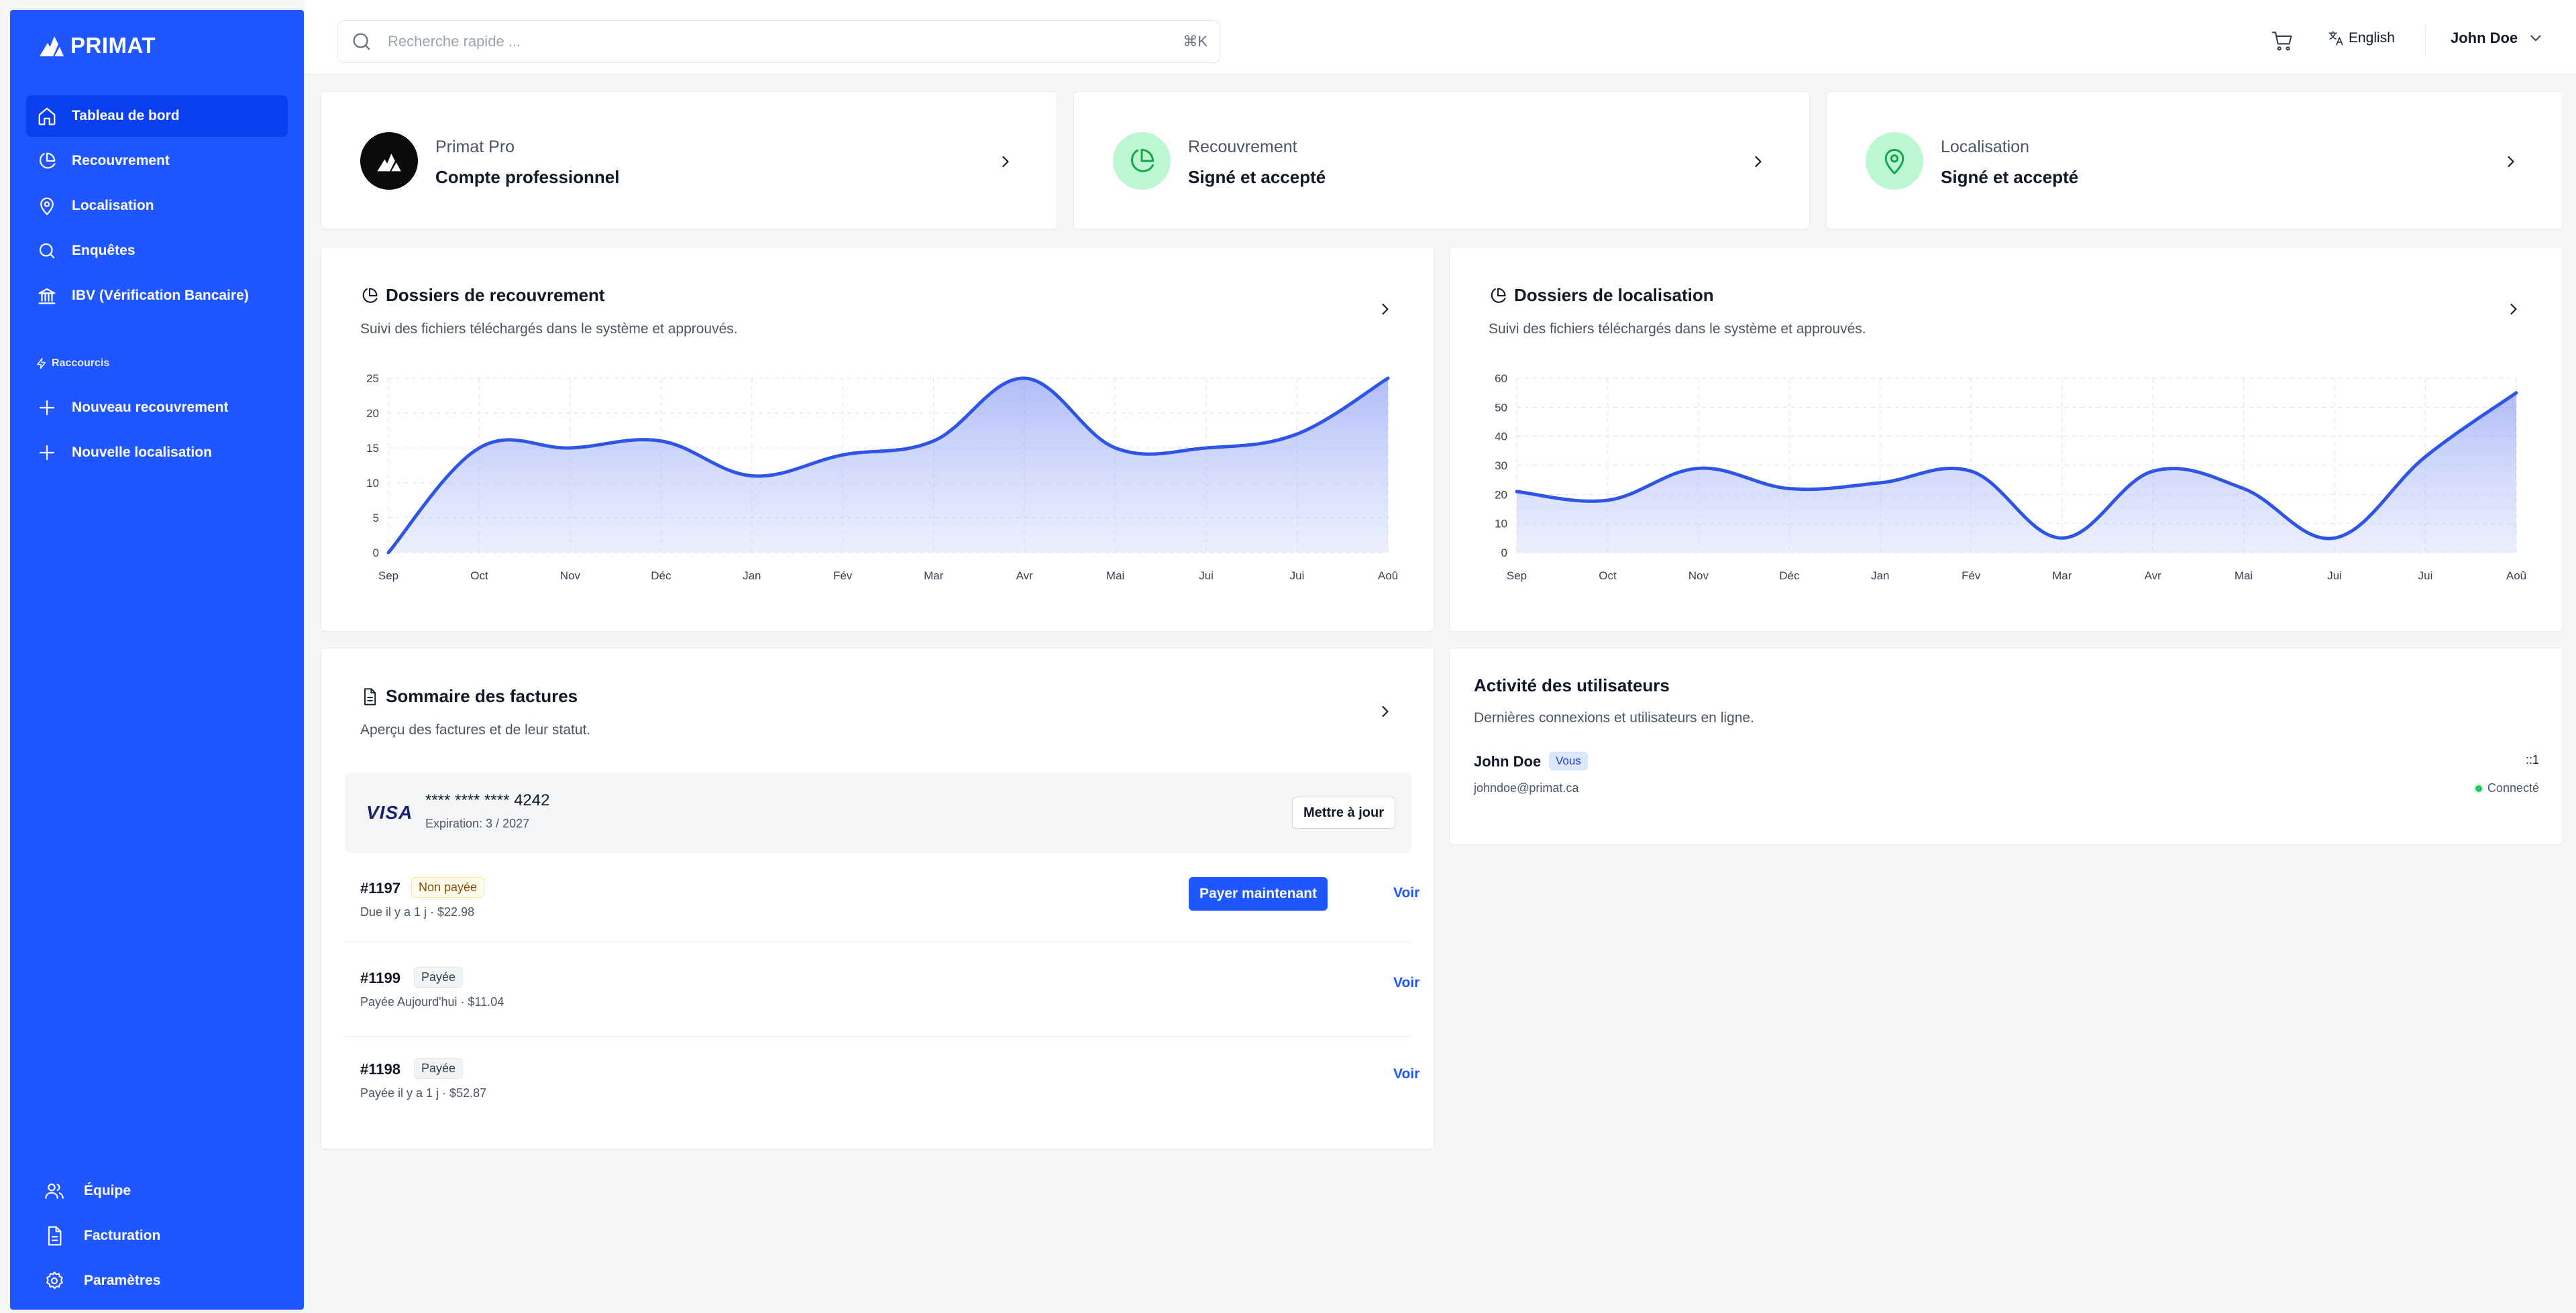  Describe the element at coordinates (380, 888) in the screenshot. I see `invoice-id: #1197` at that location.